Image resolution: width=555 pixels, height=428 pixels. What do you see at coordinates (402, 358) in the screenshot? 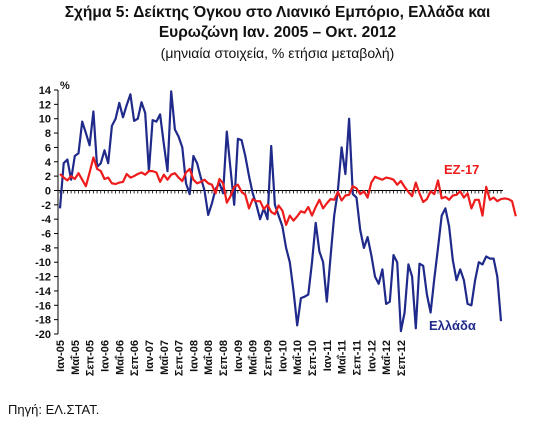
I see `x-tick-label: Σεπ-12` at bounding box center [402, 358].